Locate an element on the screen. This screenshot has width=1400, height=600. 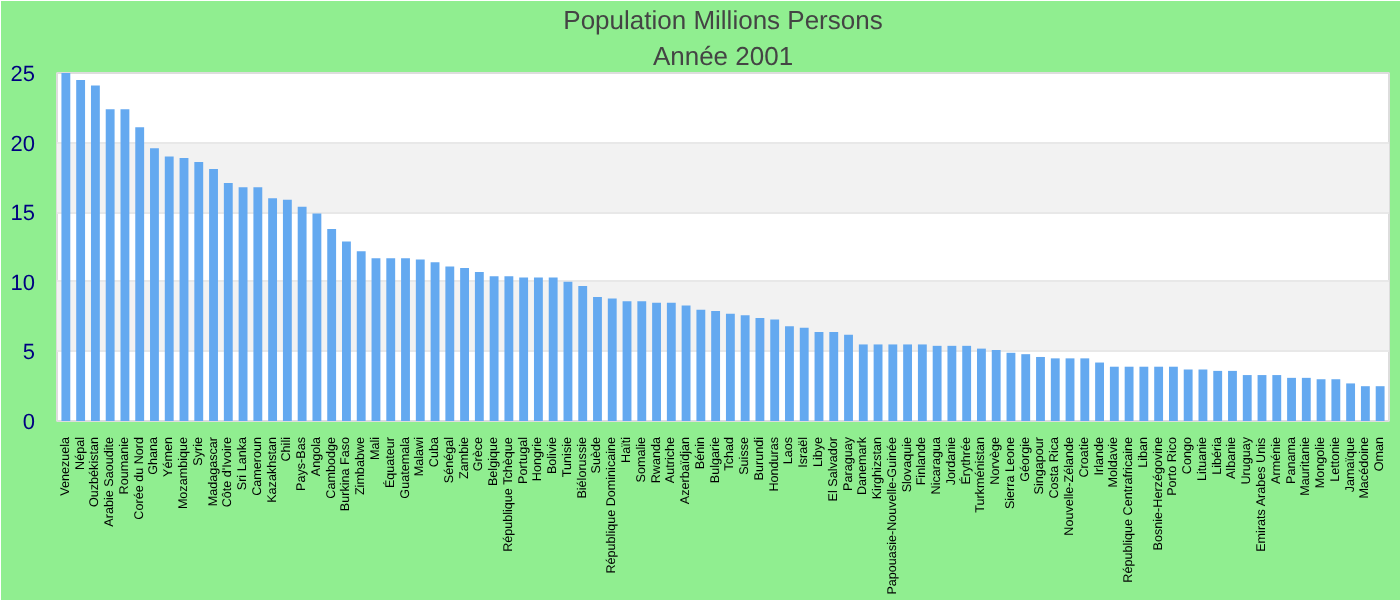
chart-subtitle: Année 2001 is located at coordinates (723, 56).